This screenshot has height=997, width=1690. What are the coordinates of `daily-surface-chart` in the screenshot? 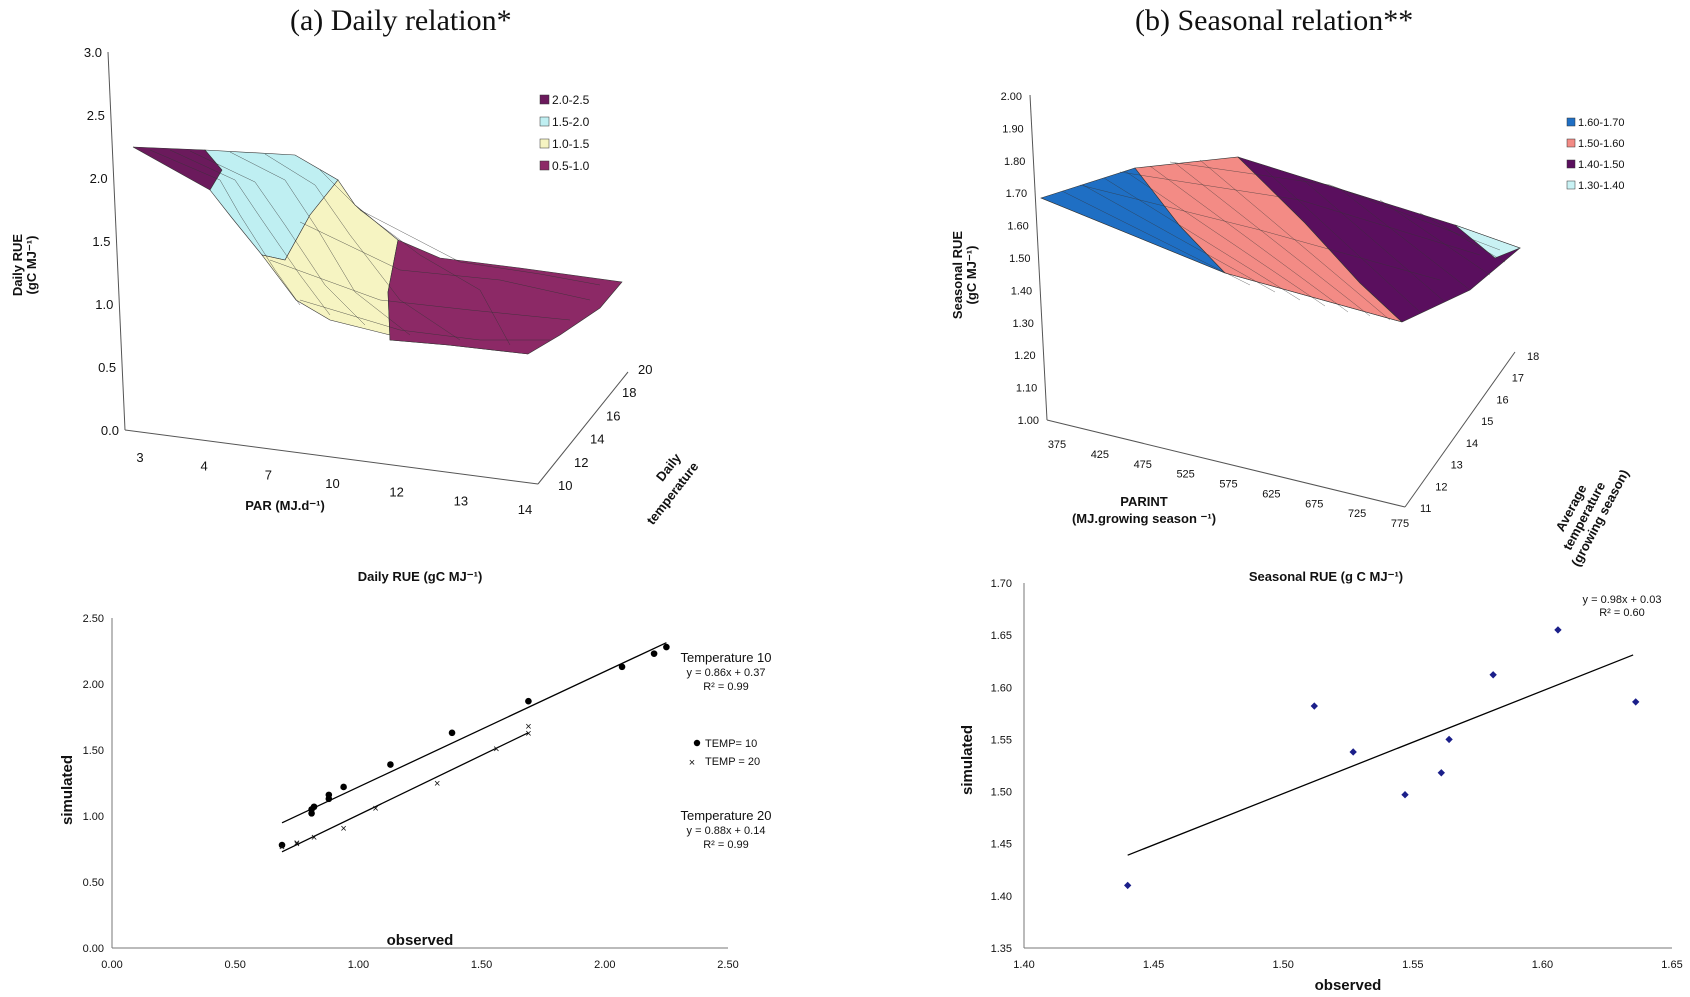 It's located at (368, 268).